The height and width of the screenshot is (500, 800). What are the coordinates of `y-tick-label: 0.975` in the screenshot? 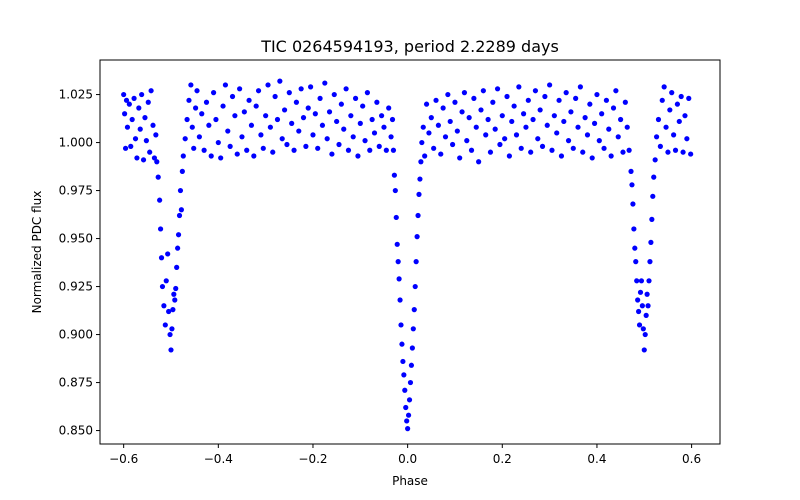 It's located at (76, 191).